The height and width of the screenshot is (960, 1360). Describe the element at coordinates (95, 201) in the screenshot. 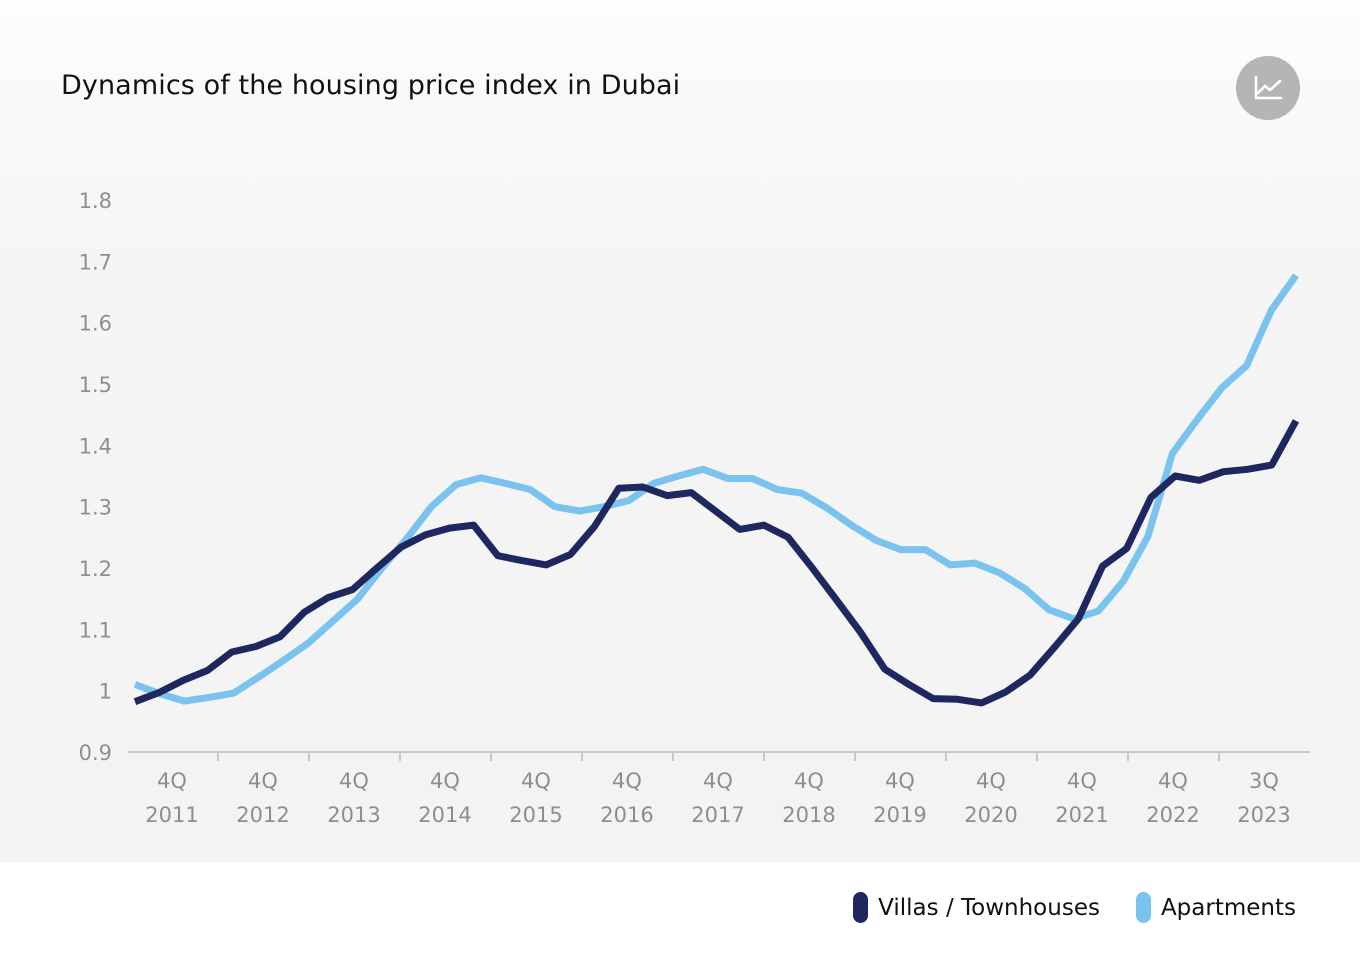

I see `y-tick-label: 1.8` at that location.